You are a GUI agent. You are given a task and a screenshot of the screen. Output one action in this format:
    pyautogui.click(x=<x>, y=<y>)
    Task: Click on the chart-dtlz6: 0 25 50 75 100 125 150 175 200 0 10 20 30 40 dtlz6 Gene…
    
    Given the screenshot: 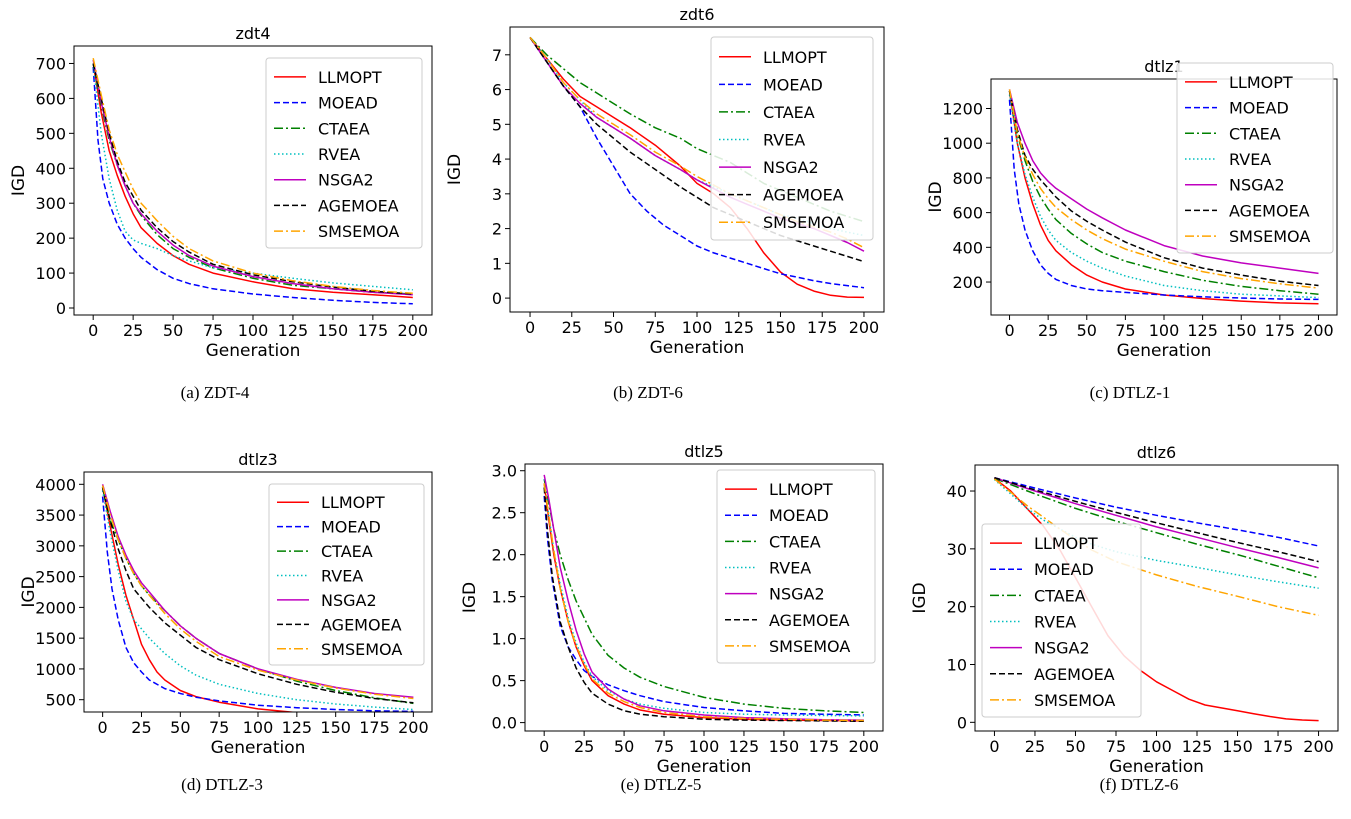 What is the action you would take?
    pyautogui.click(x=1124, y=618)
    